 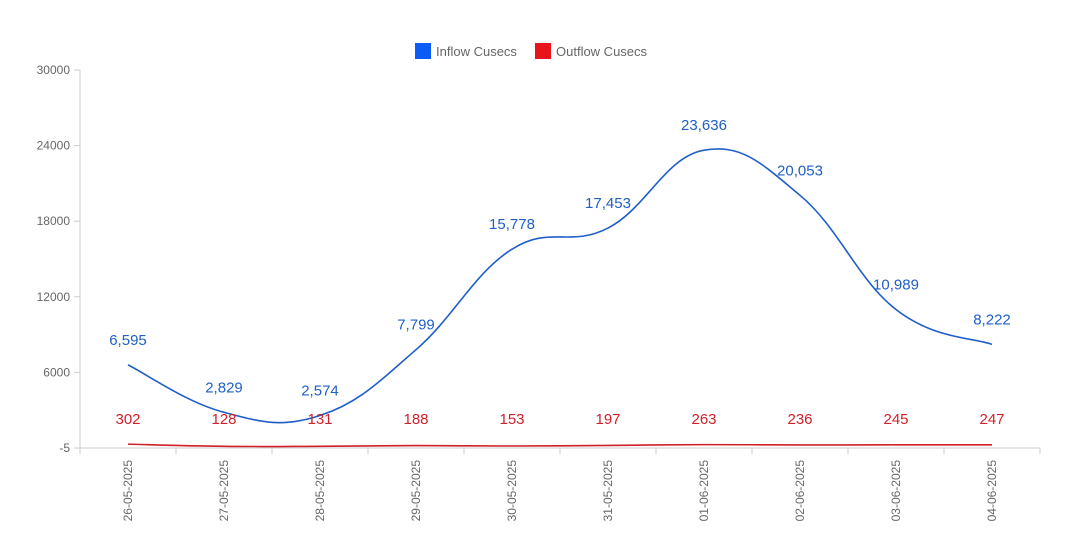 What do you see at coordinates (531, 51) in the screenshot?
I see `legend: Inflow Cusecs Outflow Cusecs` at bounding box center [531, 51].